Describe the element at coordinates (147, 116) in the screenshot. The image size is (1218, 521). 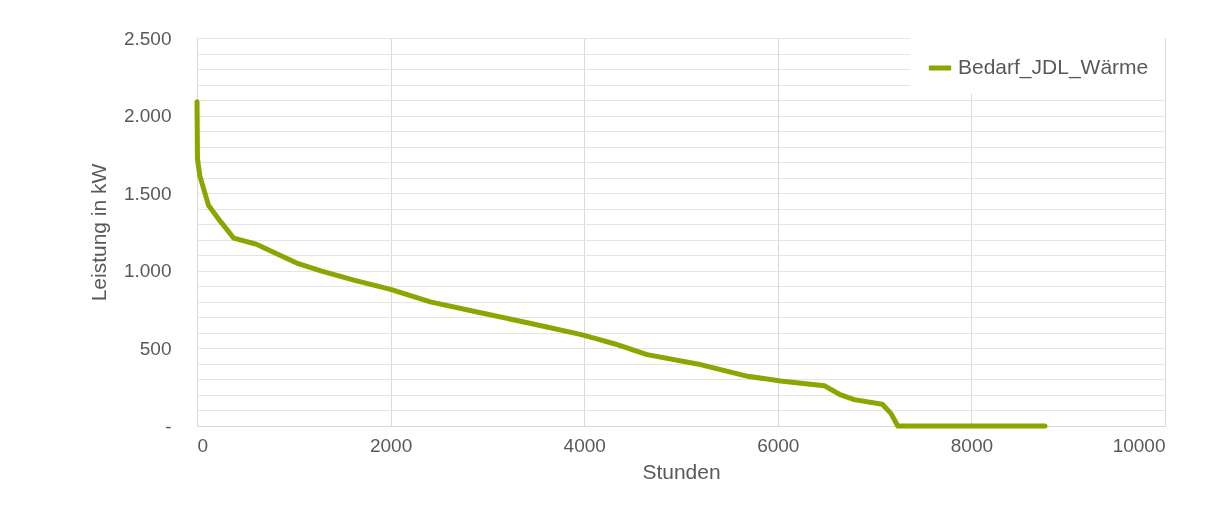
I see `y-tick-label: 2.000` at that location.